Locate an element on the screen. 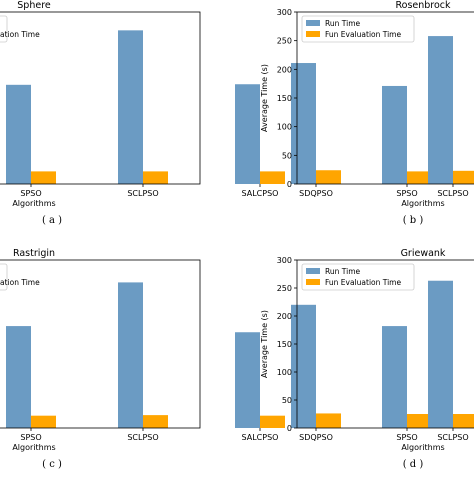 The height and width of the screenshot is (478, 474). panel-caption: ( b ) is located at coordinates (413, 220).